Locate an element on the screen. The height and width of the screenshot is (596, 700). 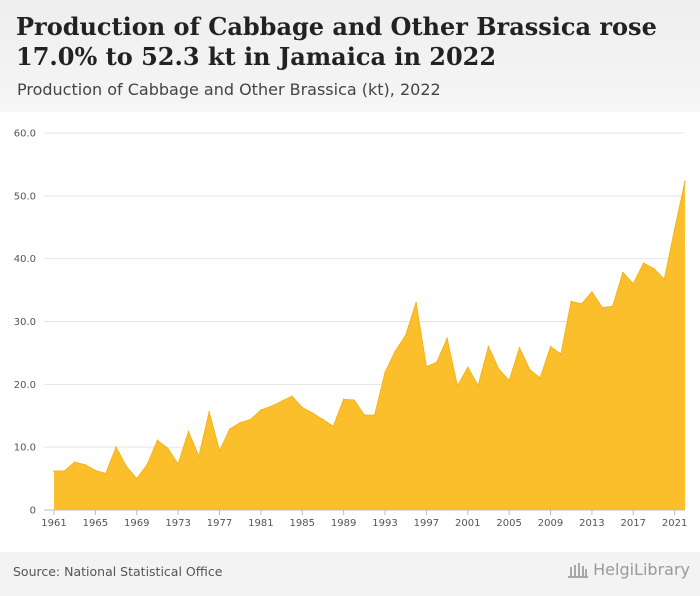
y-tick-label: 60.0 is located at coordinates (25, 134).